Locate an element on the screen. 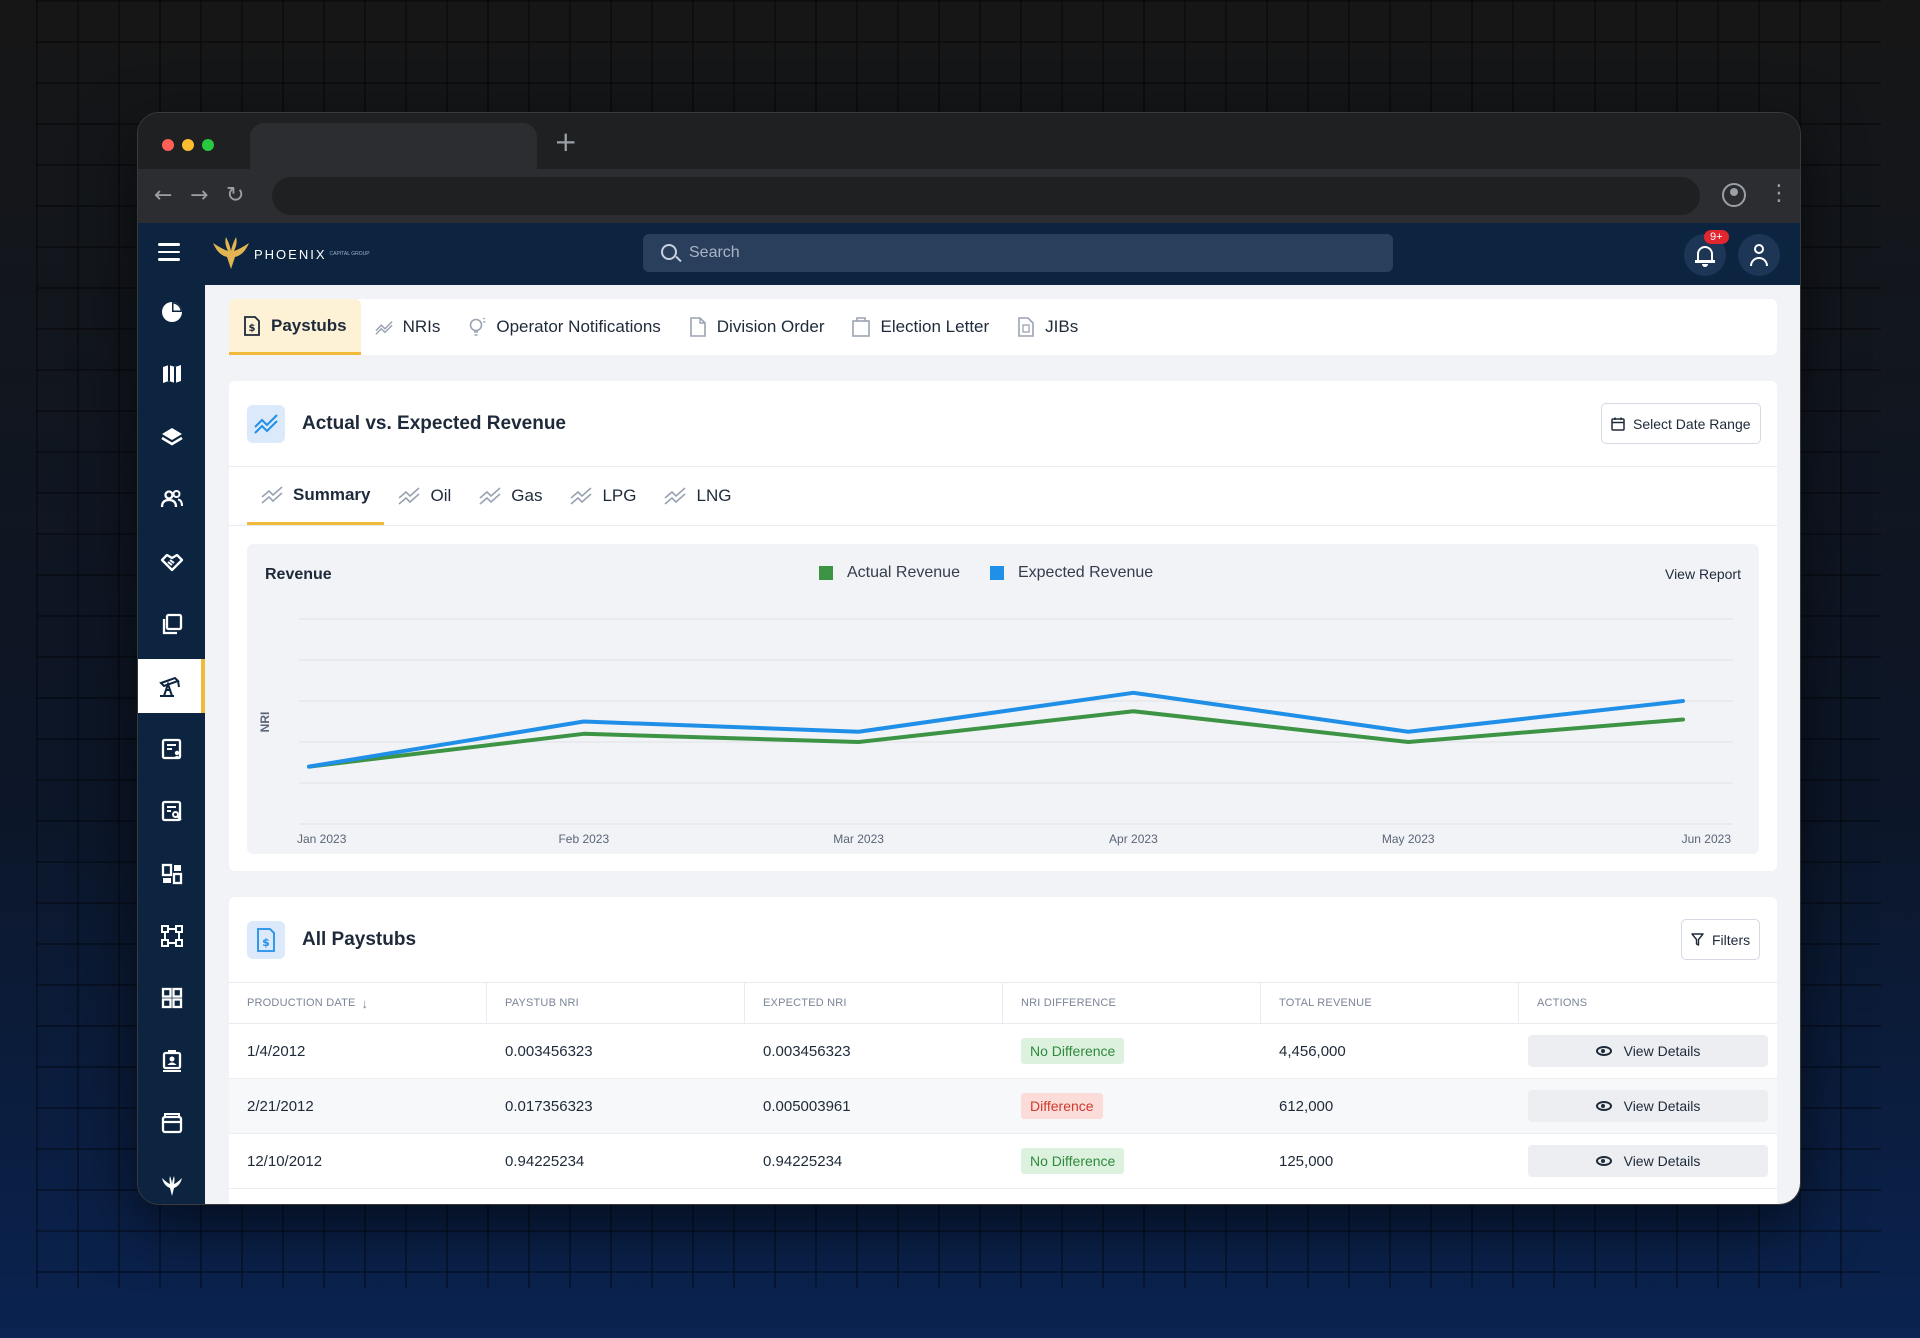  filter-icon is located at coordinates (1697, 939).